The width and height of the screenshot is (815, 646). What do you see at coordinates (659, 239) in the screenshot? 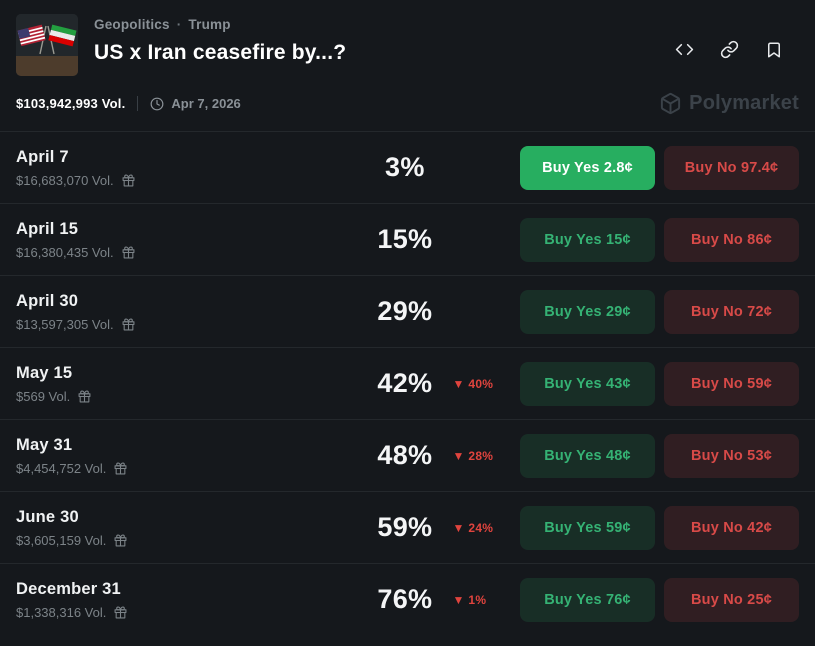
I see `trade-buttons: Buy Yes 15¢ Buy No 86¢` at bounding box center [659, 239].